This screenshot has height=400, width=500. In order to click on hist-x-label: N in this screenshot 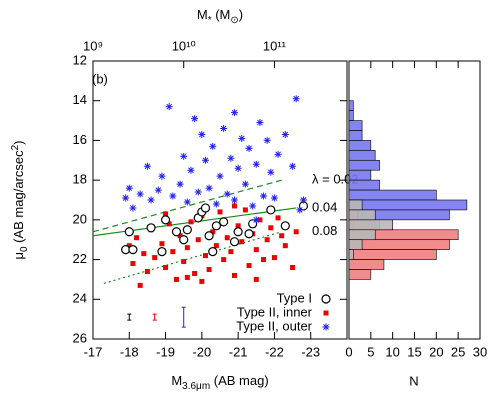, I will do `click(413, 380)`.